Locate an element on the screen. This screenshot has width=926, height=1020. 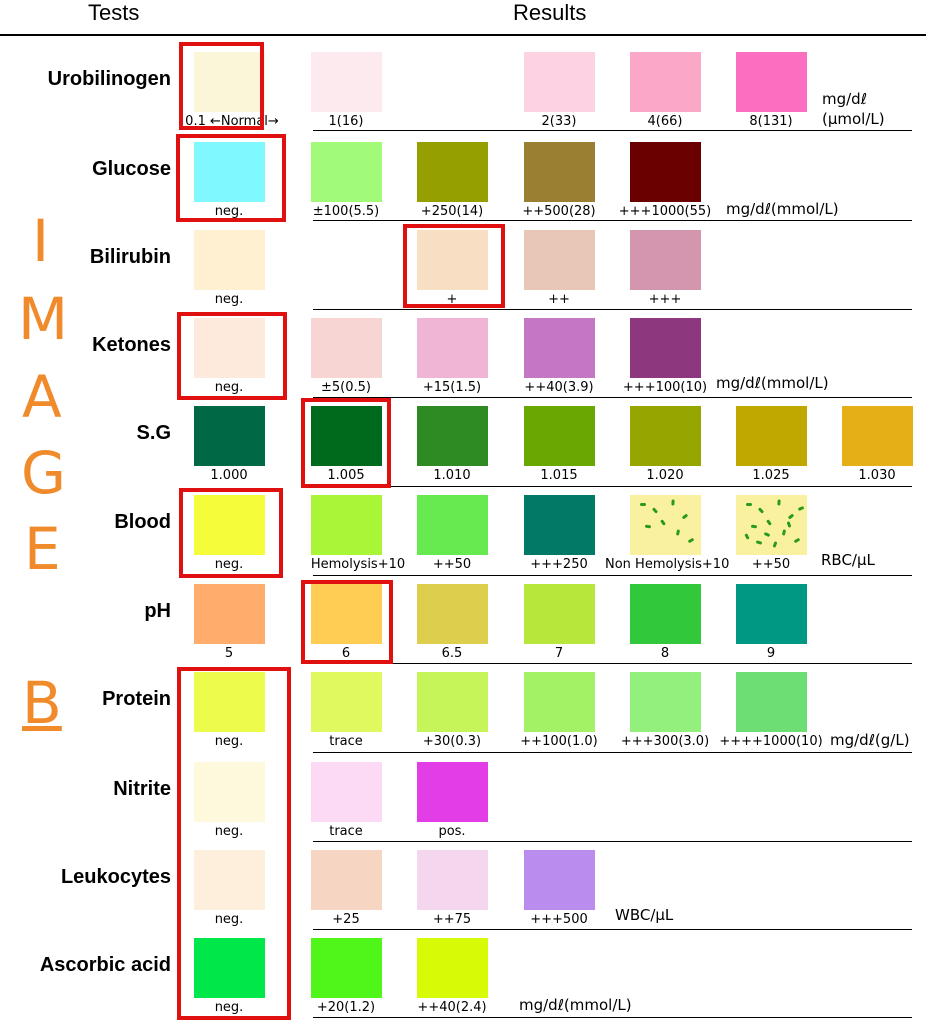
swatch-label-ph-3: 7 is located at coordinates (559, 653).